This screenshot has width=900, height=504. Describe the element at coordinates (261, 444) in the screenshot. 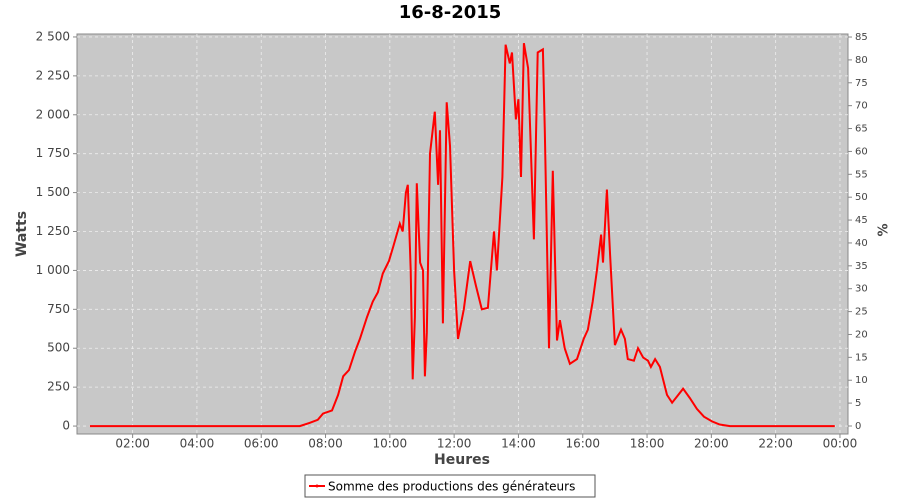

I see `x-tick-label: 06:00` at that location.